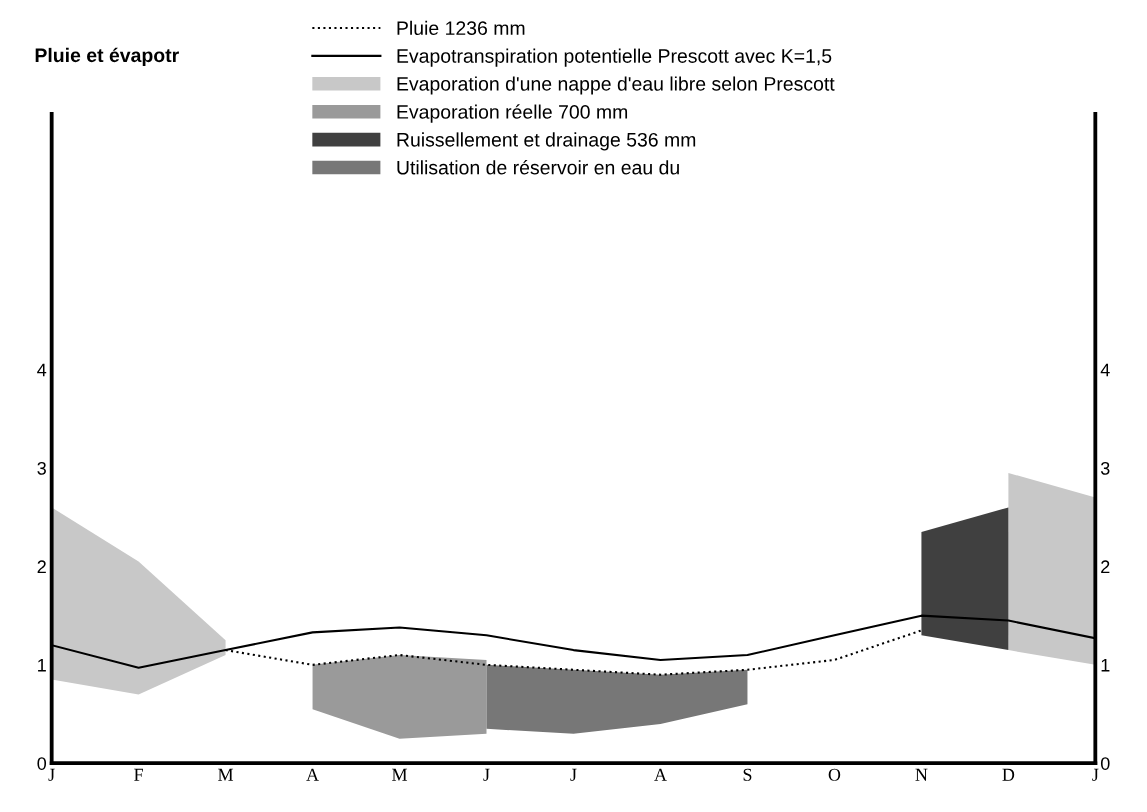 This screenshot has height=812, width=1147. What do you see at coordinates (616, 85) in the screenshot?
I see `legend-label: Evaporation d'une nappe d'eau libre selon Prescott` at bounding box center [616, 85].